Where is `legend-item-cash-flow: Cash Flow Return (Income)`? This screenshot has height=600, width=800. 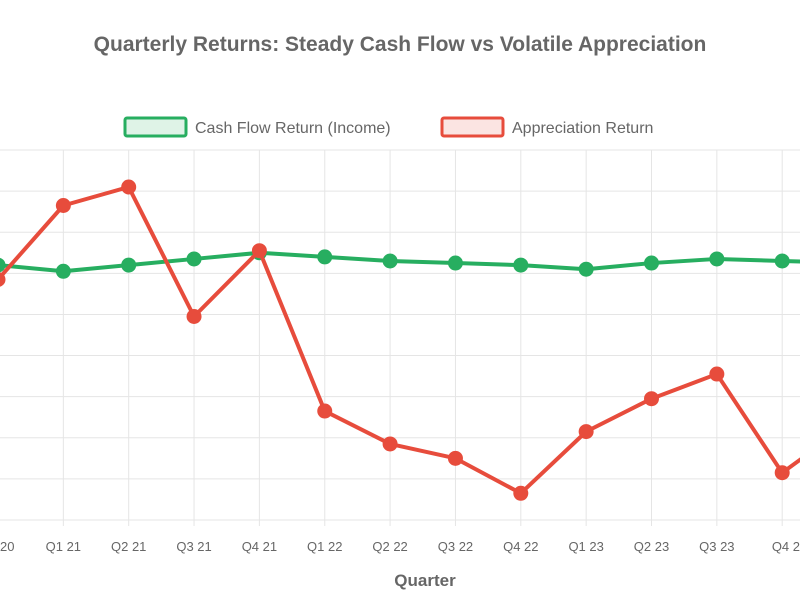 legend-item-cash-flow: Cash Flow Return (Income) is located at coordinates (257, 127).